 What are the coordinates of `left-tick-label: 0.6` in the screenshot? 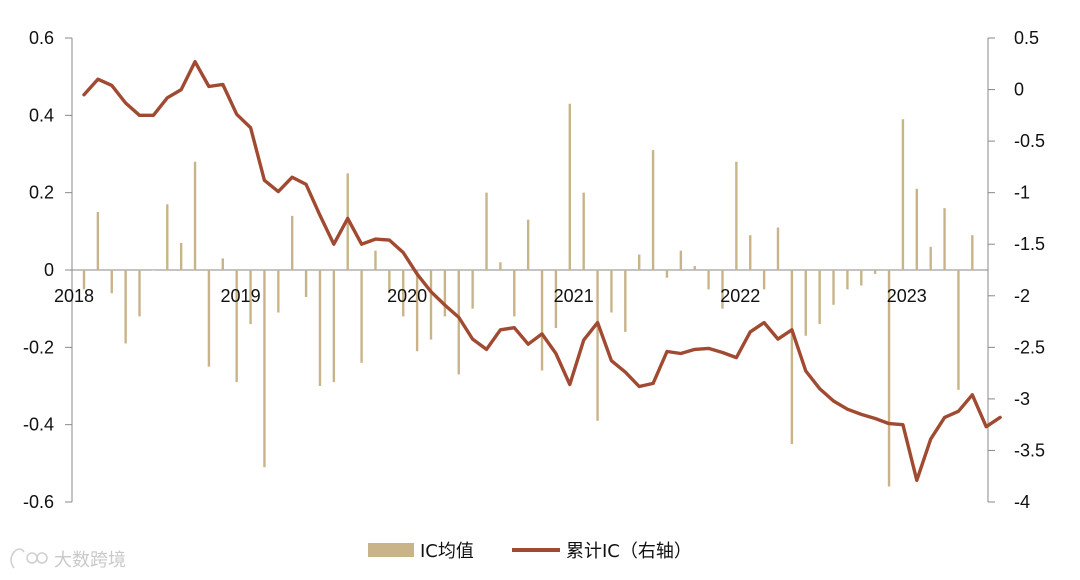 It's located at (41, 38).